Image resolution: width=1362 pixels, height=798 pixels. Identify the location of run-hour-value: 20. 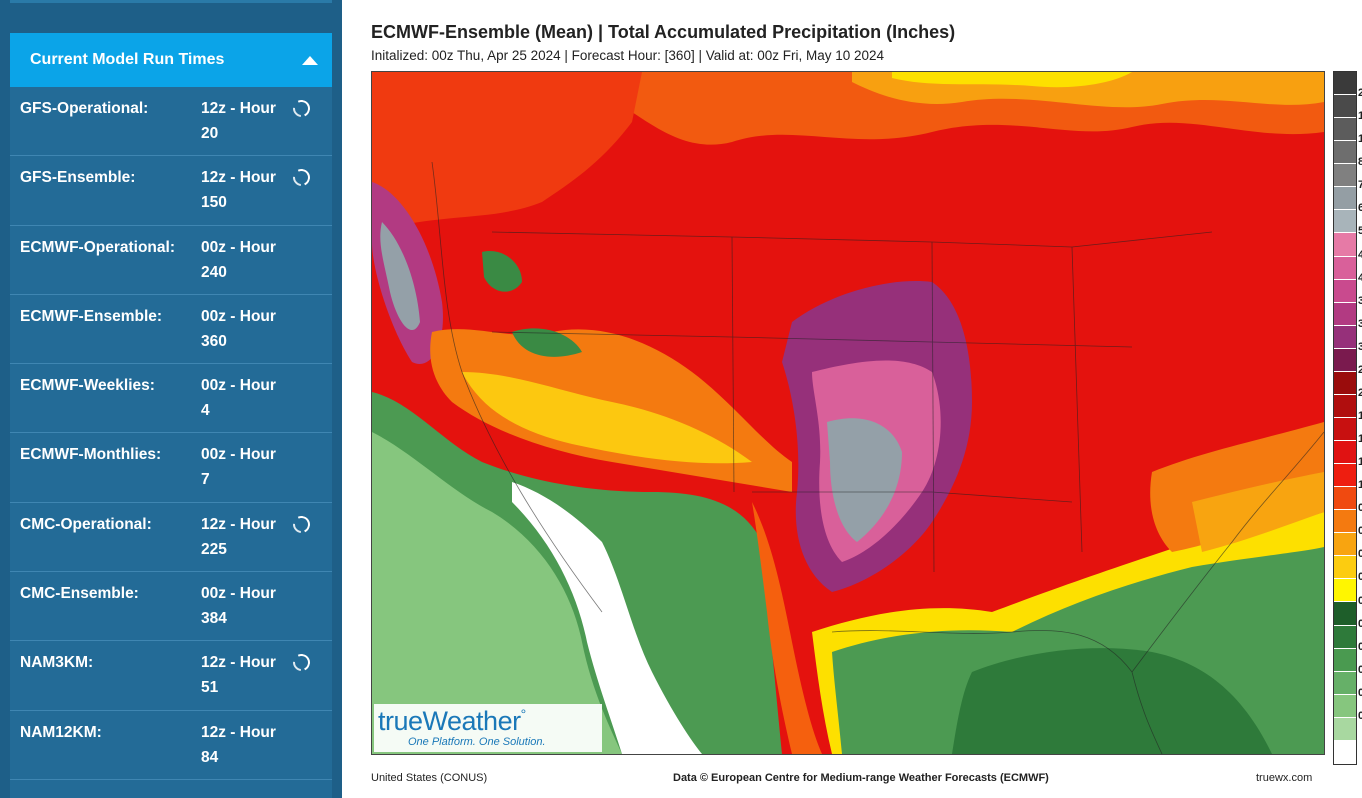
(210, 133).